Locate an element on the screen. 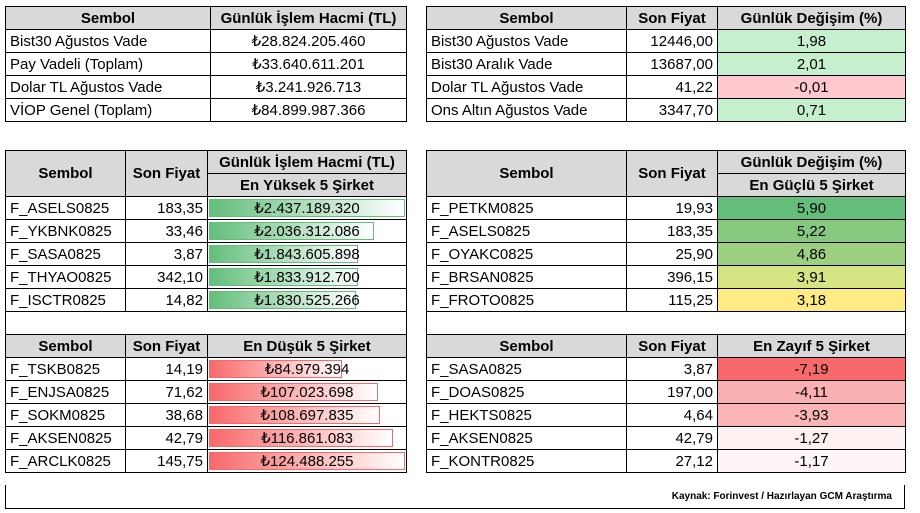  spacer-cell is located at coordinates (206, 323).